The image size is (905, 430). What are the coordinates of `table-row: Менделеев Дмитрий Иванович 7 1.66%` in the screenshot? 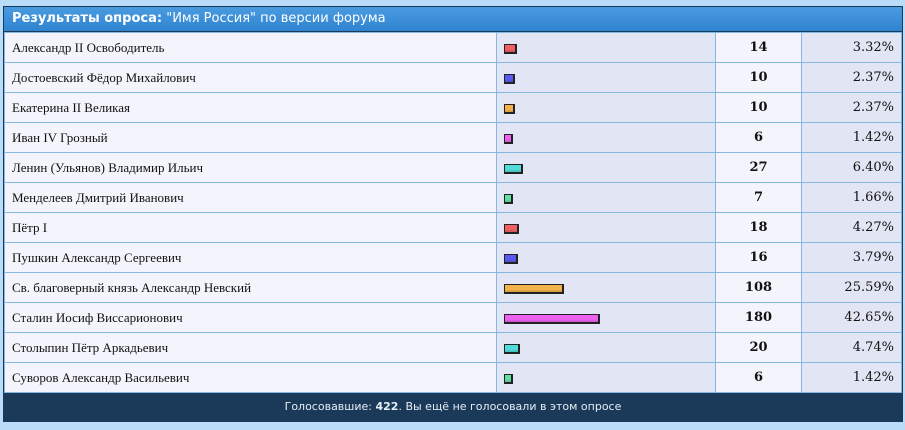 It's located at (453, 197).